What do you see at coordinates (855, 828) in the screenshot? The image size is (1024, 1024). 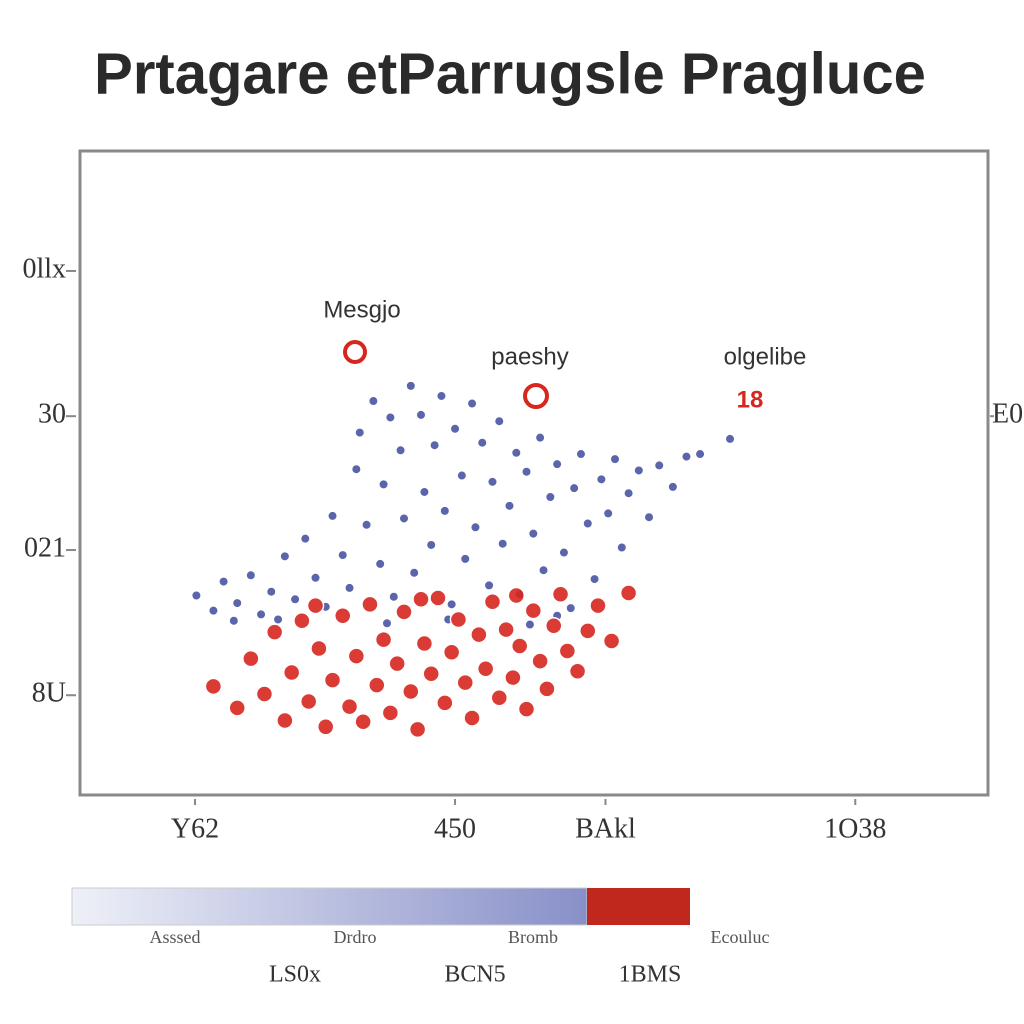 I see `x-tick-label: 1O38` at bounding box center [855, 828].